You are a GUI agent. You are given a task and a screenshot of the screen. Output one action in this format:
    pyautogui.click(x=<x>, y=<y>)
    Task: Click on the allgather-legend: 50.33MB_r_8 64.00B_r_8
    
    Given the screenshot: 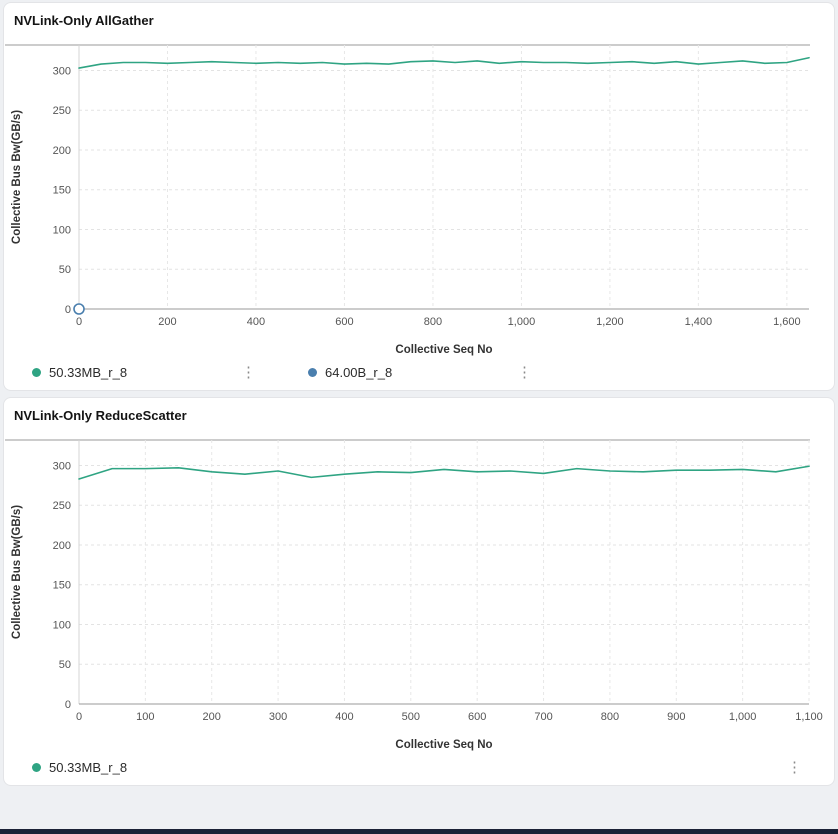 What is the action you would take?
    pyautogui.click(x=419, y=371)
    